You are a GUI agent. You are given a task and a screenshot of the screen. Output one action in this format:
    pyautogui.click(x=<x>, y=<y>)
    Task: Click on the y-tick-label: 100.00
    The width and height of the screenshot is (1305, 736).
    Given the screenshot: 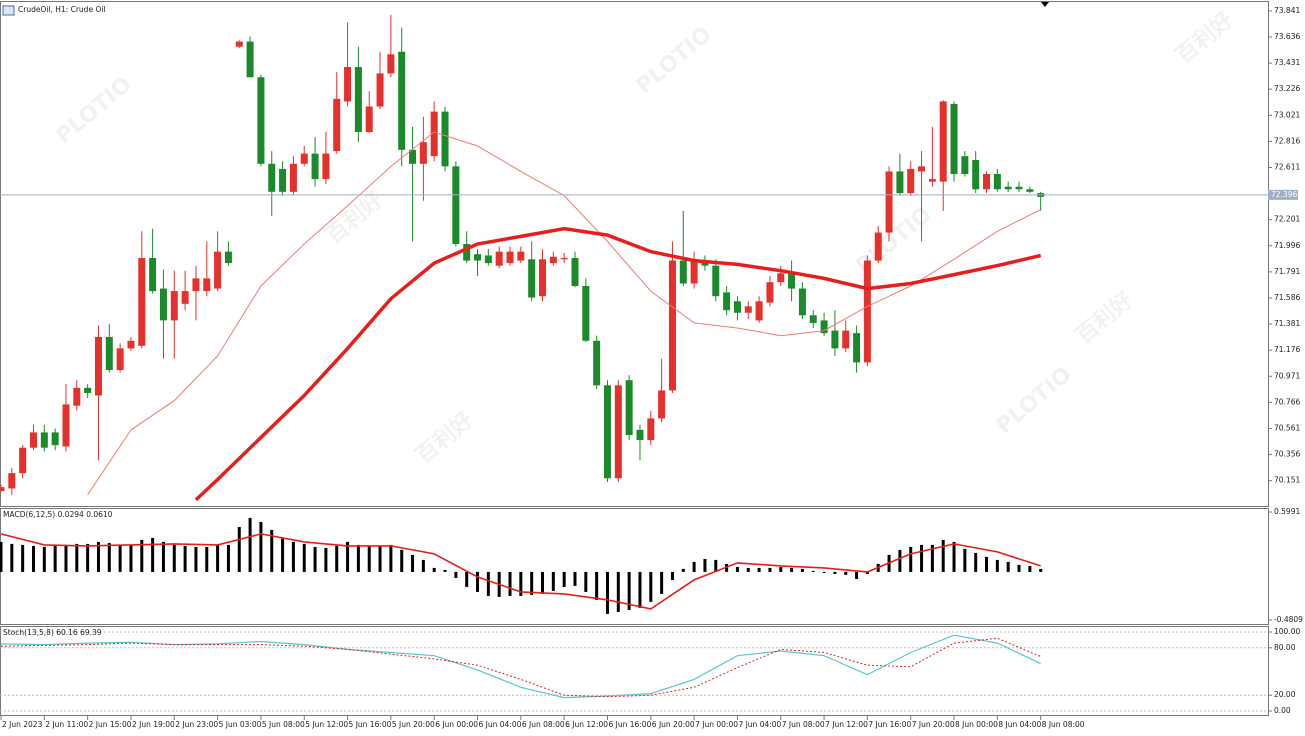 What is the action you would take?
    pyautogui.click(x=1287, y=631)
    